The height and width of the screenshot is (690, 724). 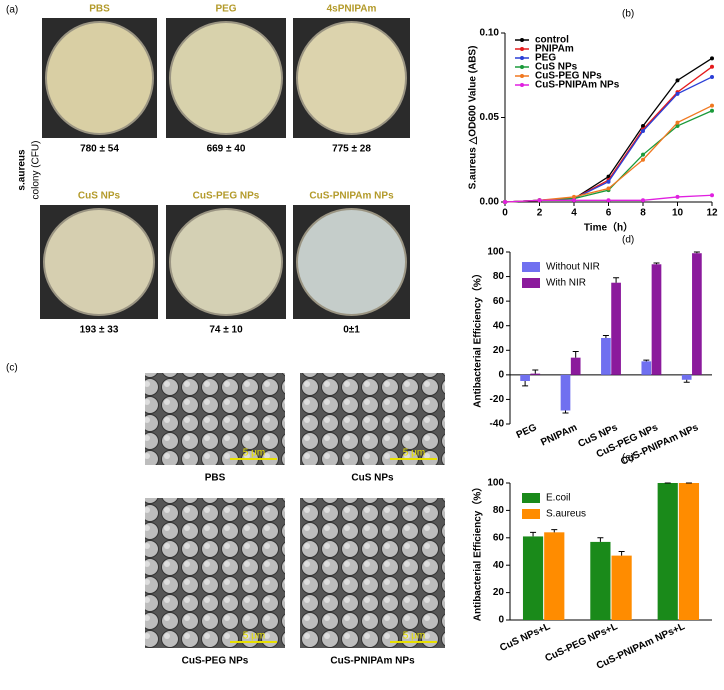 What do you see at coordinates (552, 40) in the screenshot?
I see `legend-label: control` at bounding box center [552, 40].